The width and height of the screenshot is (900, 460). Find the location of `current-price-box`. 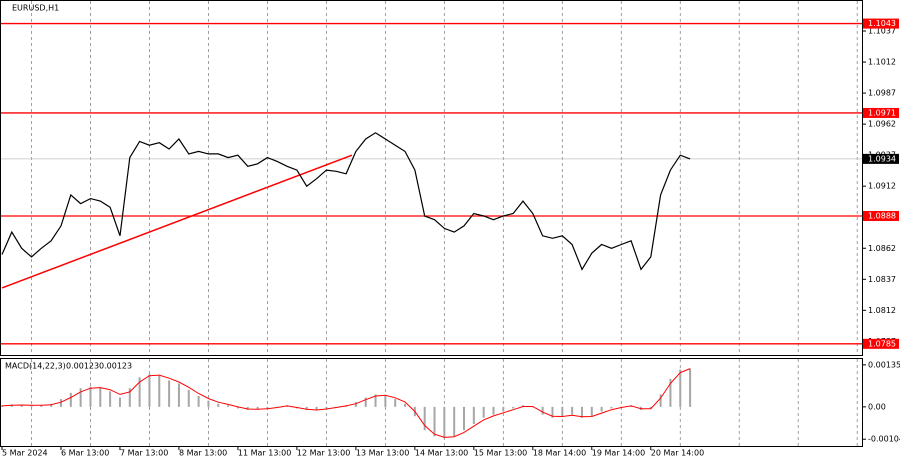

current-price-box is located at coordinates (881, 158).